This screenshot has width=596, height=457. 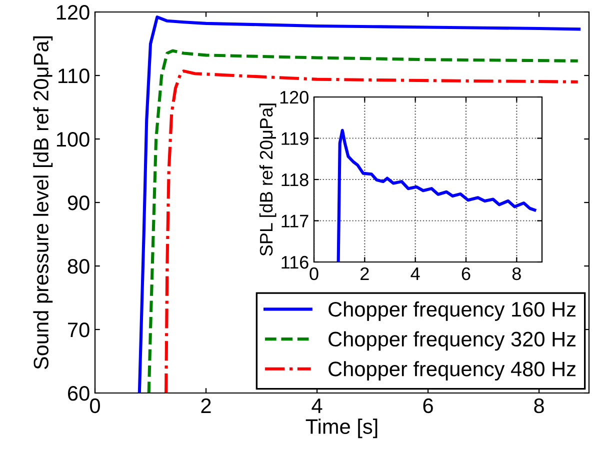 What do you see at coordinates (267, 180) in the screenshot?
I see `y-axis-title: SPL [dB ref 20μPa]` at bounding box center [267, 180].